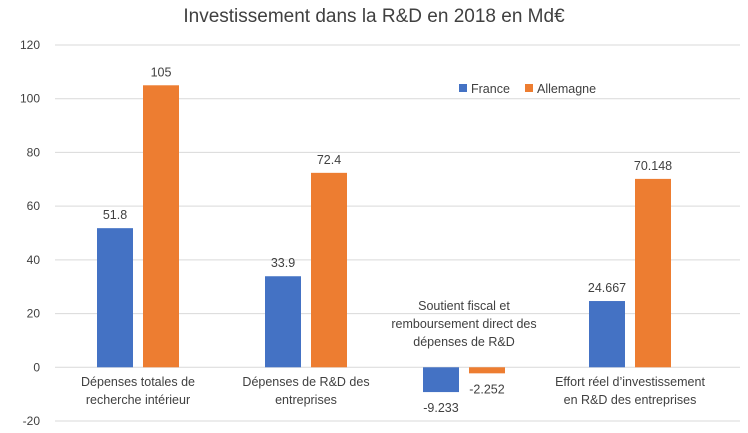 The width and height of the screenshot is (748, 433). What do you see at coordinates (463, 88) in the screenshot?
I see `legend-swatch-france` at bounding box center [463, 88].